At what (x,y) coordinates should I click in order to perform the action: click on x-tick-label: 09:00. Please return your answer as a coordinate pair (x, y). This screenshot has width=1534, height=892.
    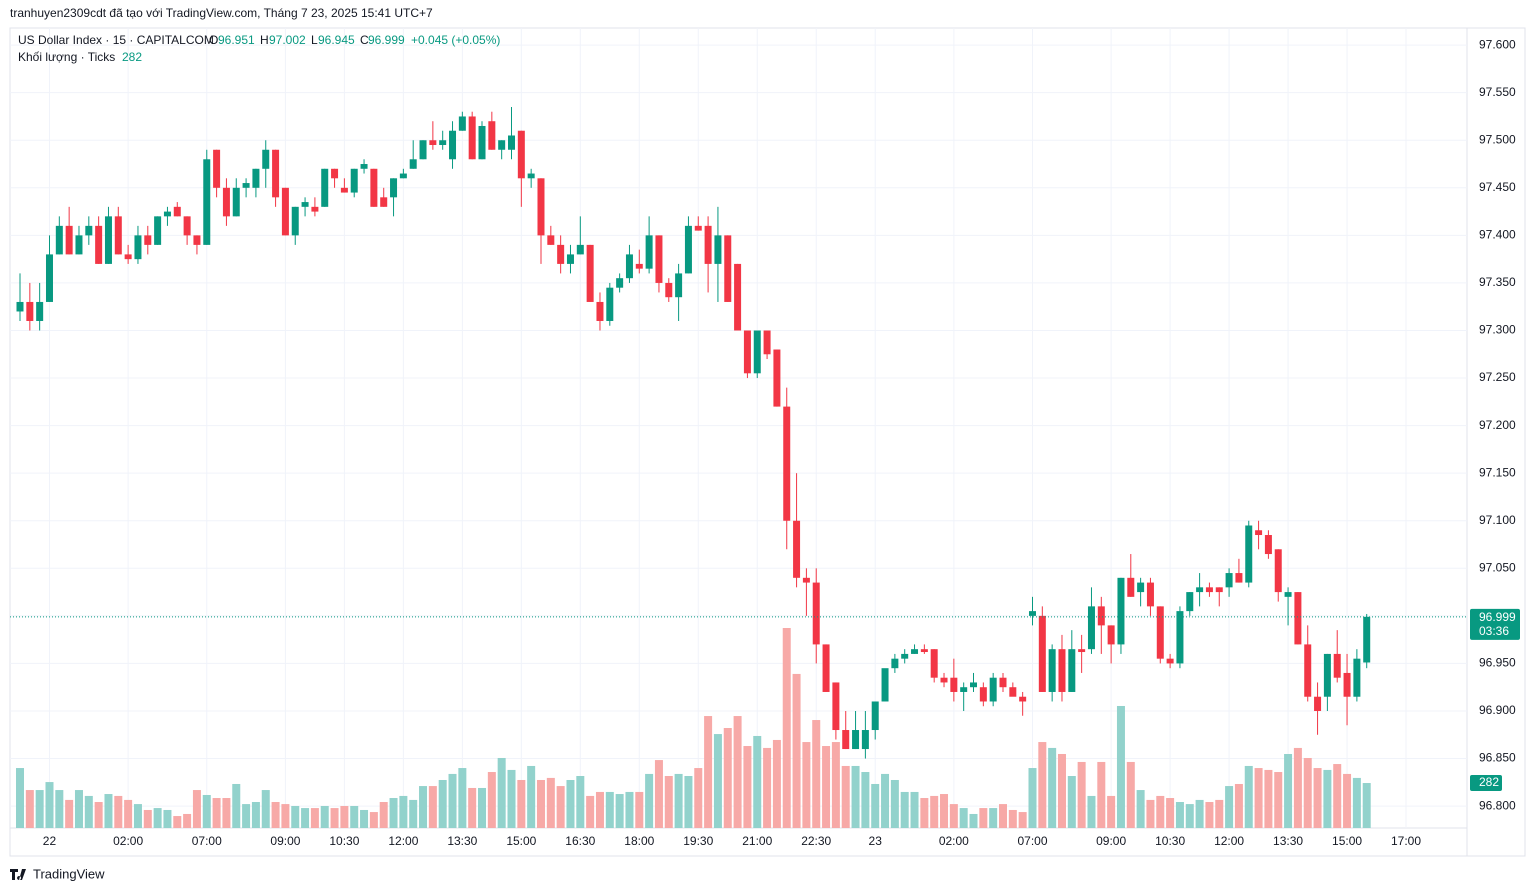
    Looking at the image, I should click on (1111, 841).